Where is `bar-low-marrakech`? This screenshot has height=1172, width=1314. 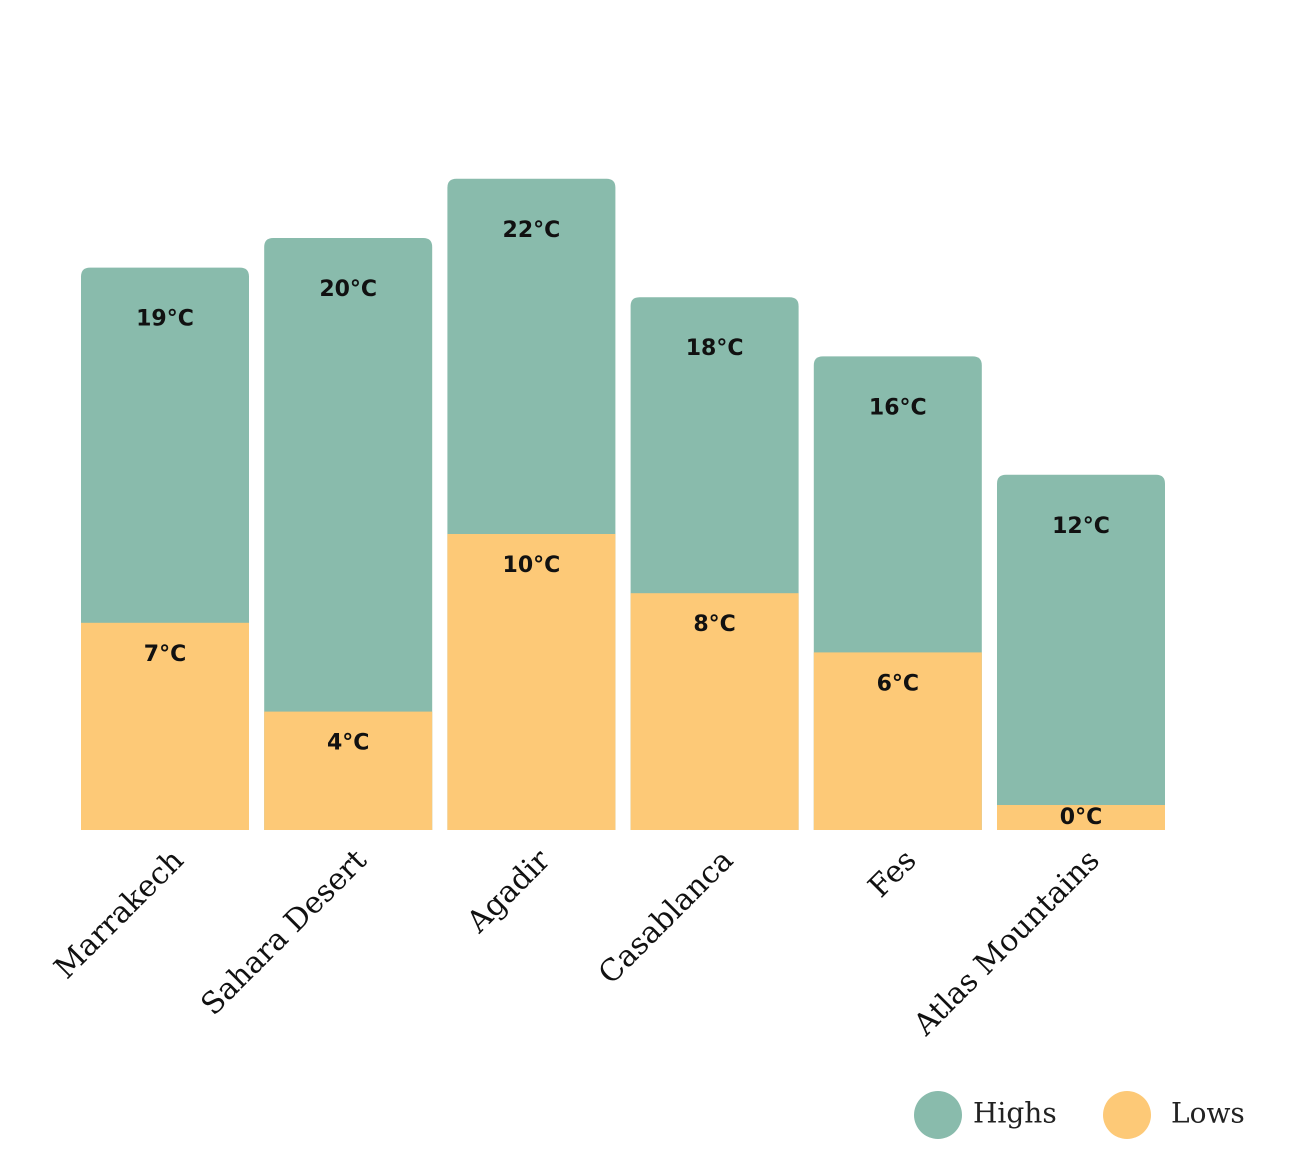 bar-low-marrakech is located at coordinates (165, 726).